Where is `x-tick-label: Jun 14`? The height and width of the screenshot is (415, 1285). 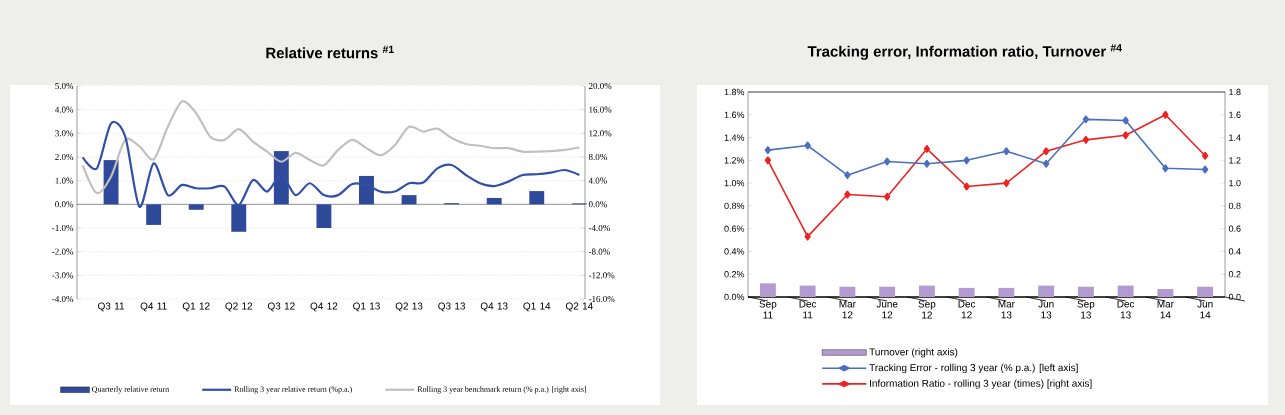
x-tick-label: Jun 14 is located at coordinates (1205, 309).